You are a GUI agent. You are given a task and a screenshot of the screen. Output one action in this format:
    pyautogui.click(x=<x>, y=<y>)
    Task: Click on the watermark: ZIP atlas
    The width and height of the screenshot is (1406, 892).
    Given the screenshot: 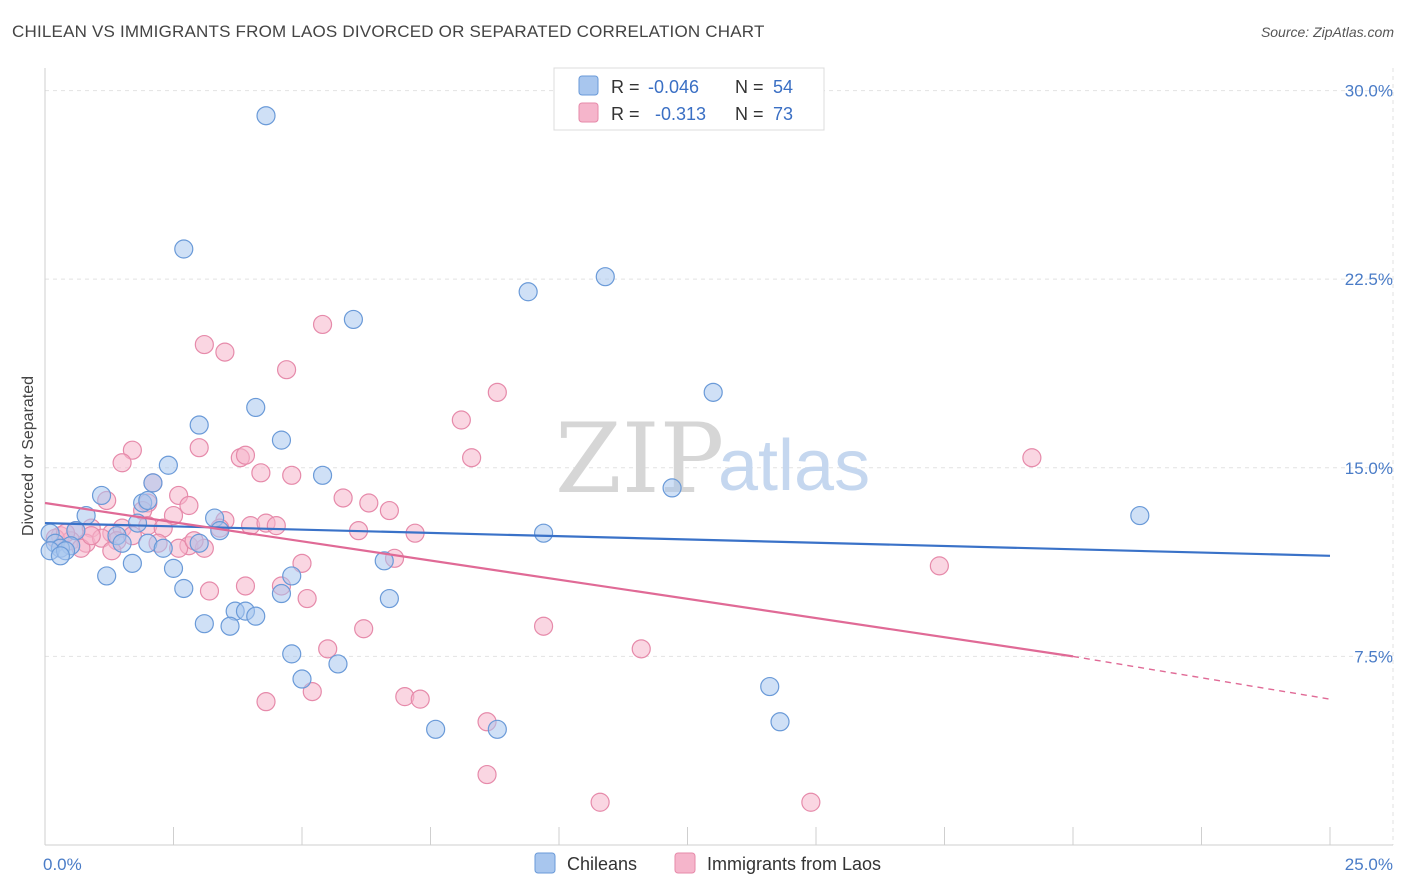 What is the action you would take?
    pyautogui.click(x=712, y=459)
    